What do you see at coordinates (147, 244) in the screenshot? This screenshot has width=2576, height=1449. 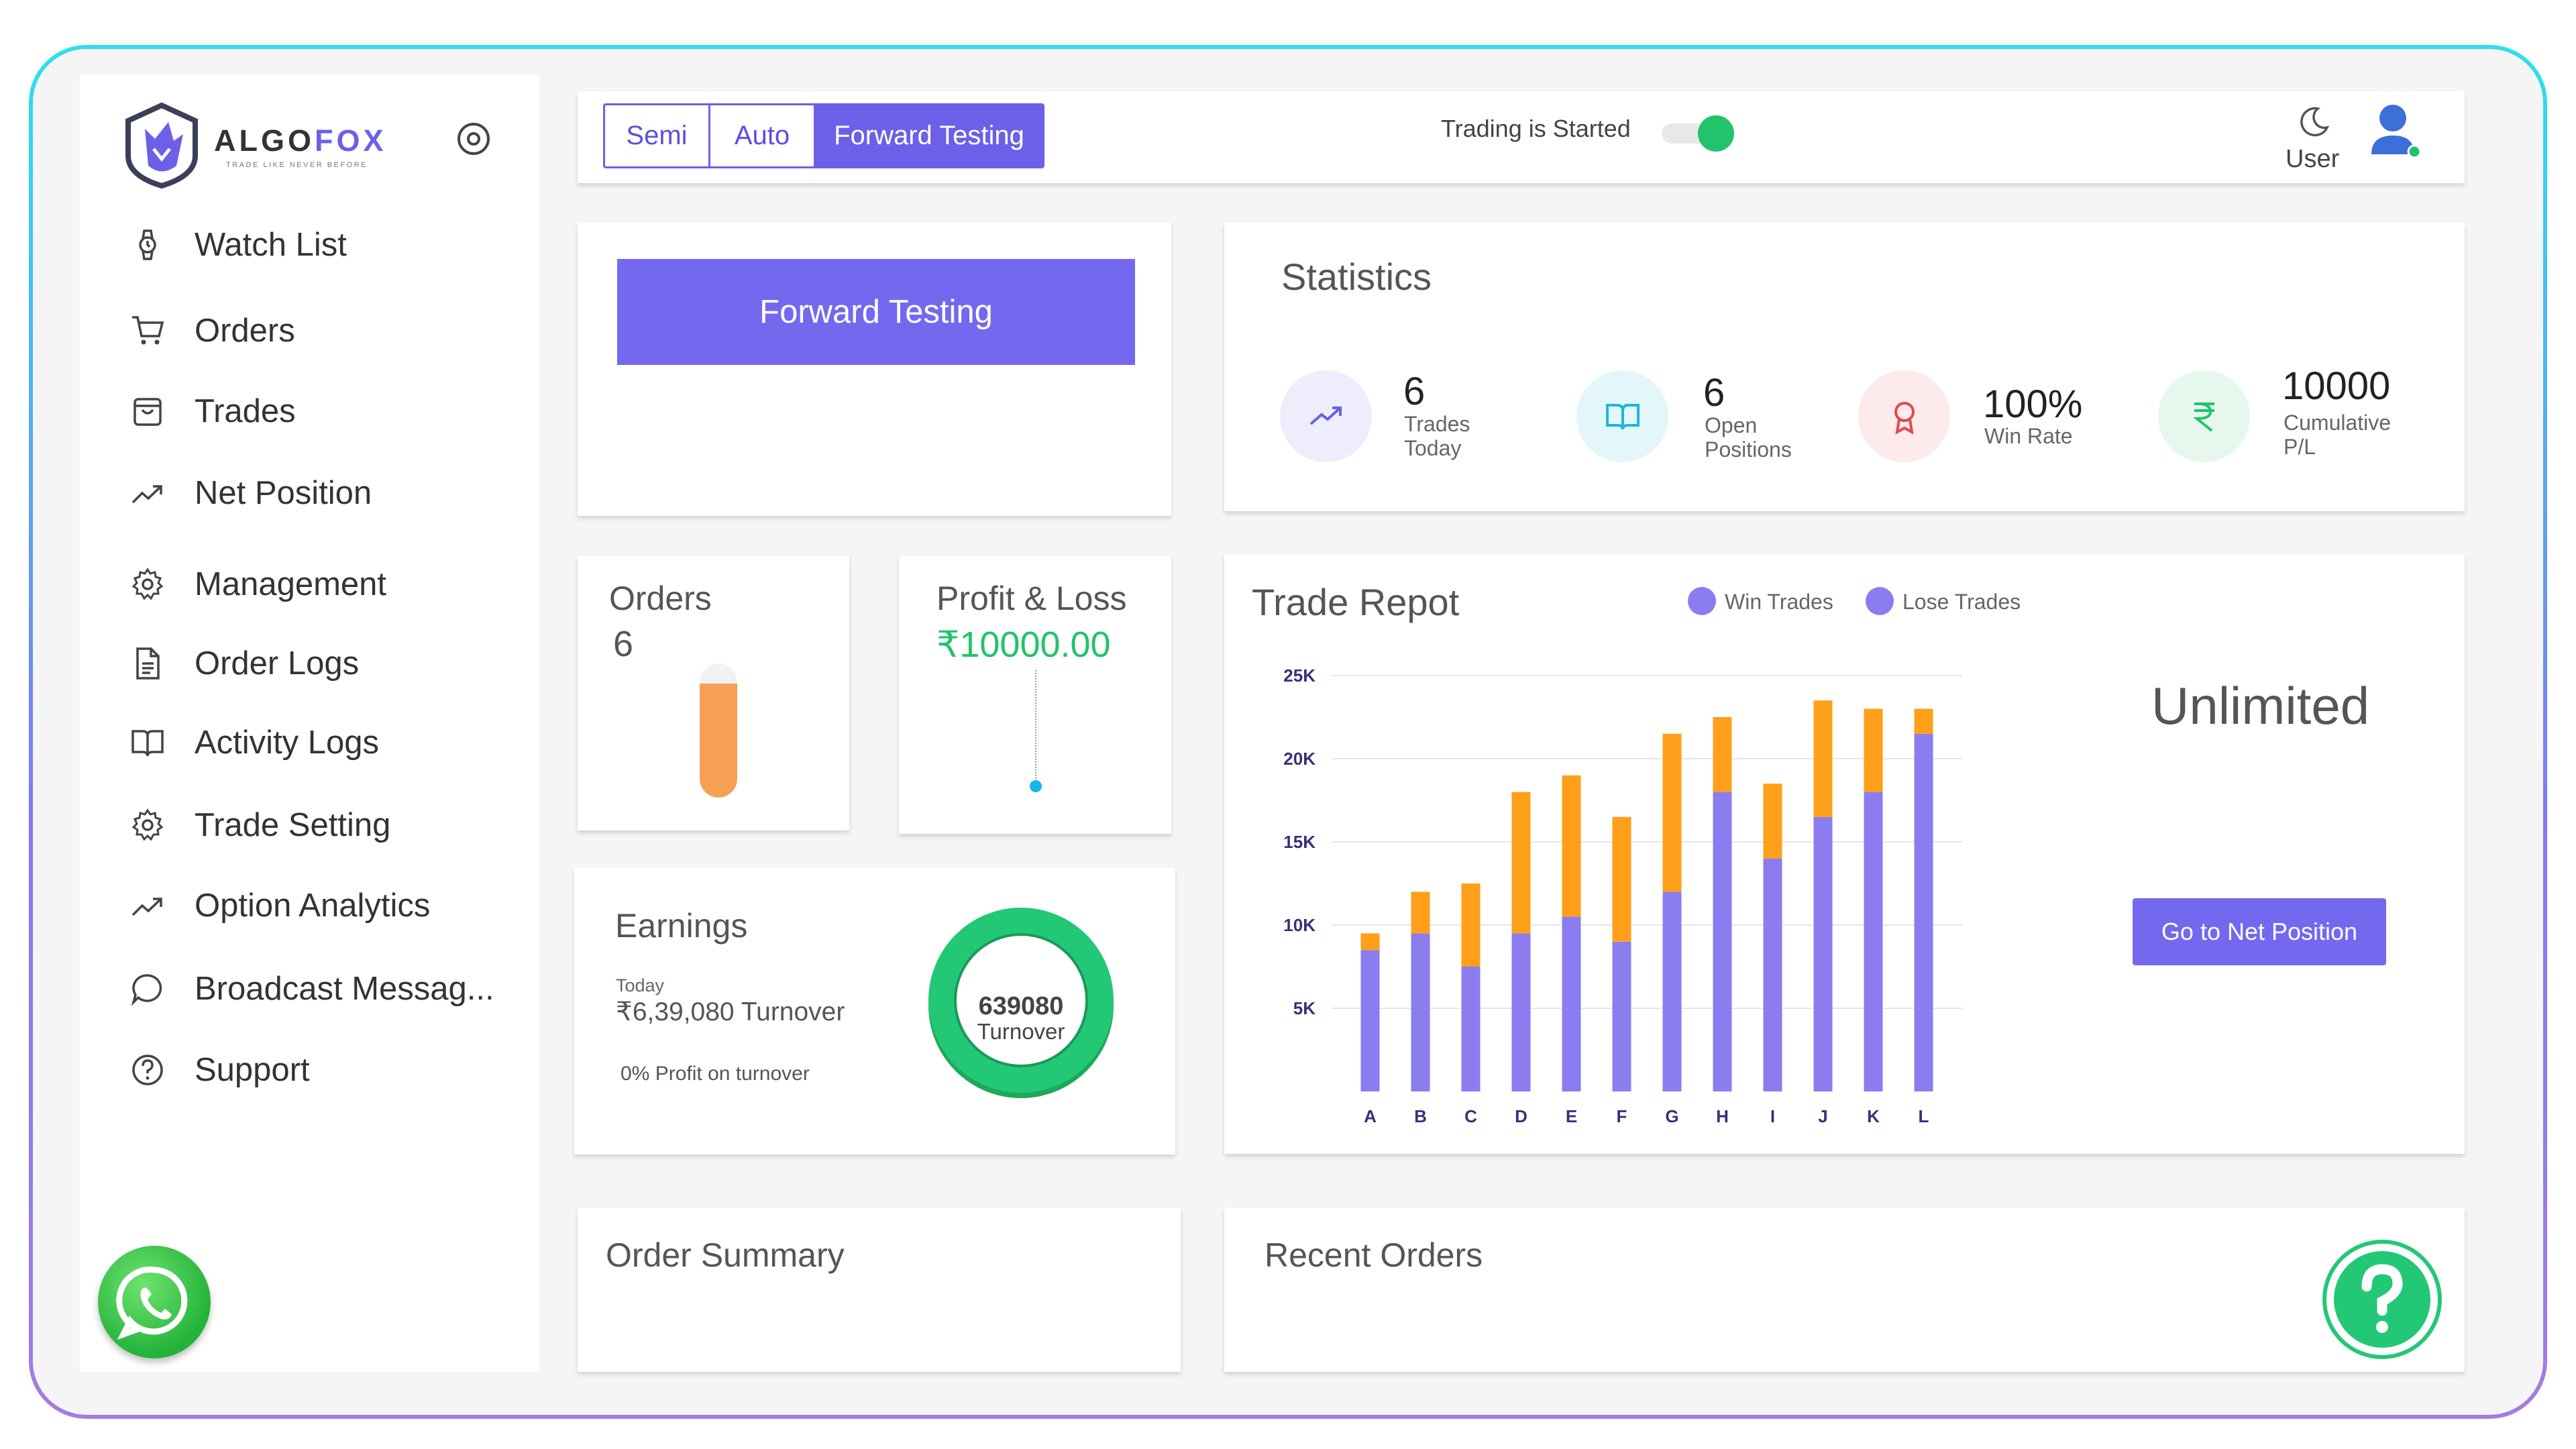 I see `watch-icon` at bounding box center [147, 244].